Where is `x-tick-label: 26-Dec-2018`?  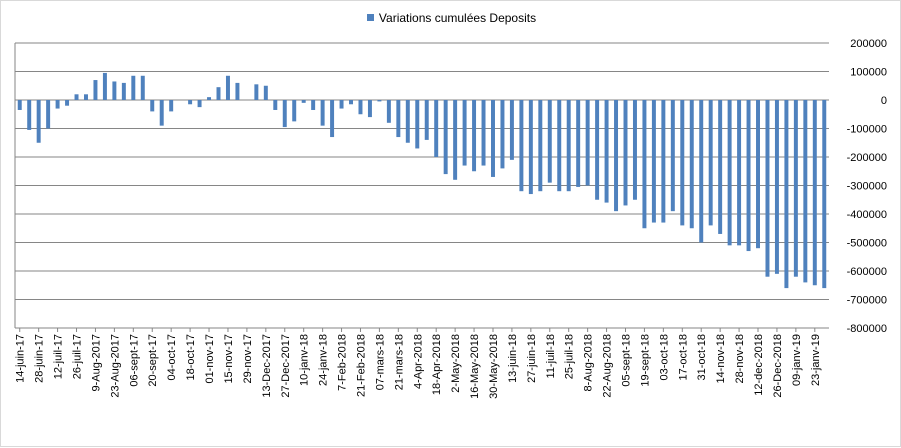
x-tick-label: 26-Dec-2018 is located at coordinates (778, 366).